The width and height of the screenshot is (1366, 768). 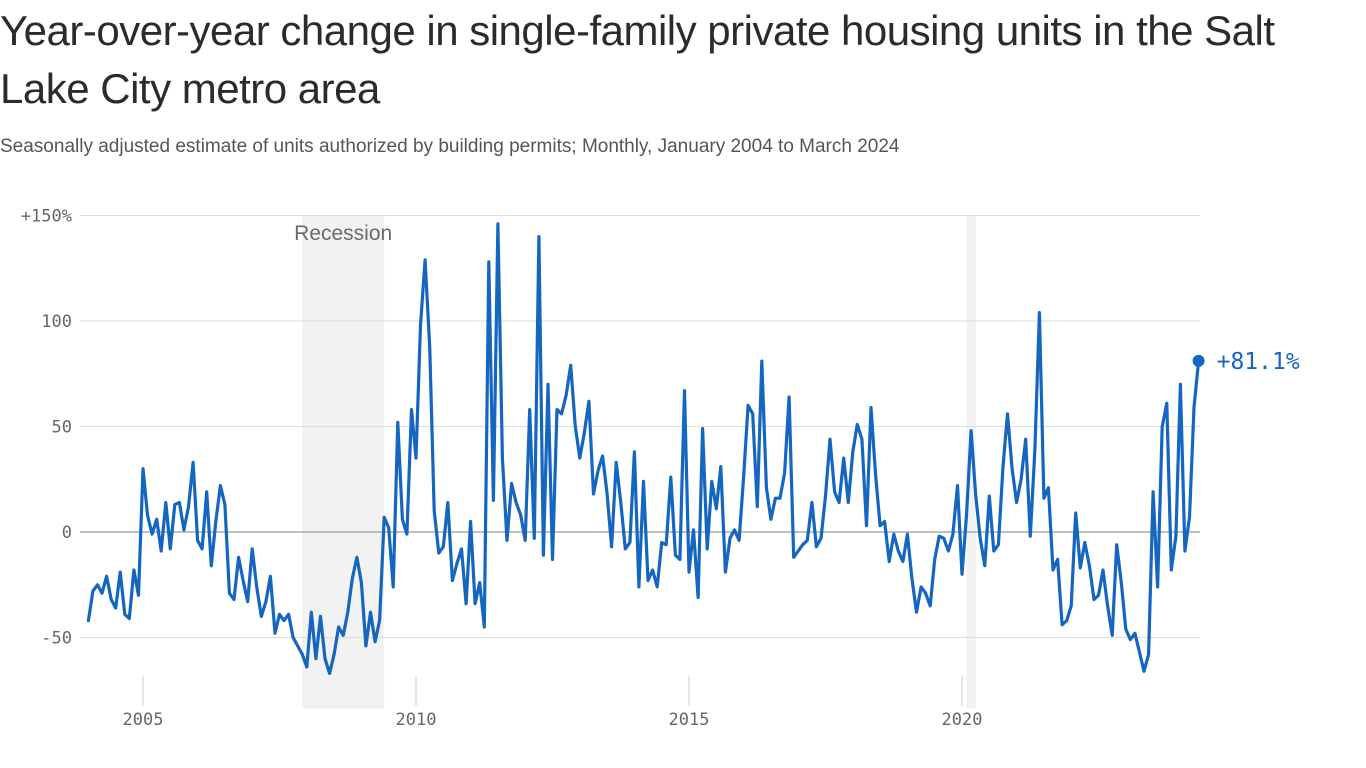 What do you see at coordinates (56, 322) in the screenshot?
I see `y-tick-label: 100` at bounding box center [56, 322].